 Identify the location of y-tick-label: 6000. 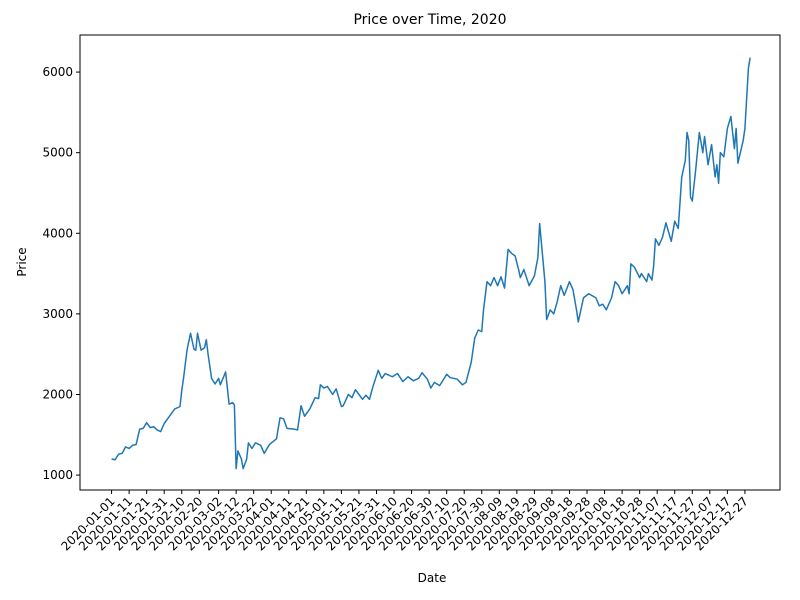
(57, 72).